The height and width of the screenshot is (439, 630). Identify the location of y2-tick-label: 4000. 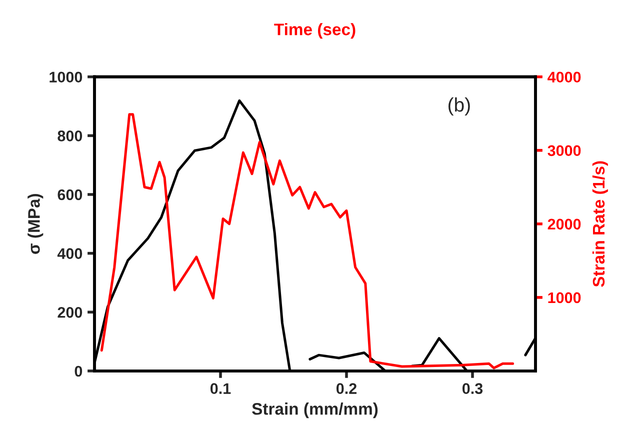
(564, 77).